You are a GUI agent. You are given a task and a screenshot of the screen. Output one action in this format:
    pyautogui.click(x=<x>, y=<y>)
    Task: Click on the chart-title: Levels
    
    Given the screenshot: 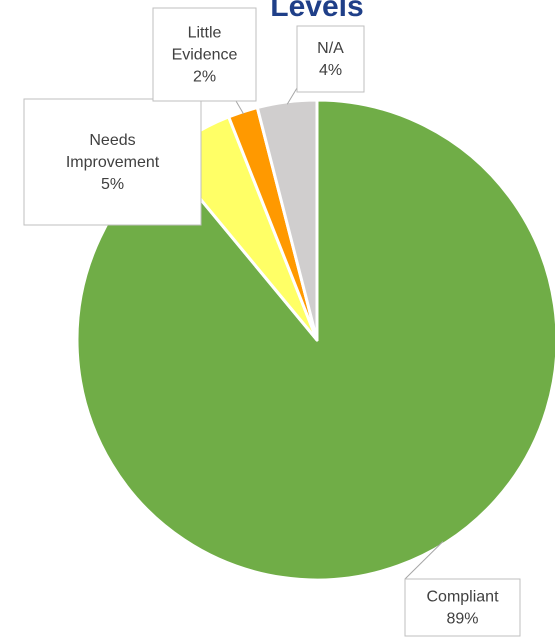 What is the action you would take?
    pyautogui.click(x=316, y=11)
    